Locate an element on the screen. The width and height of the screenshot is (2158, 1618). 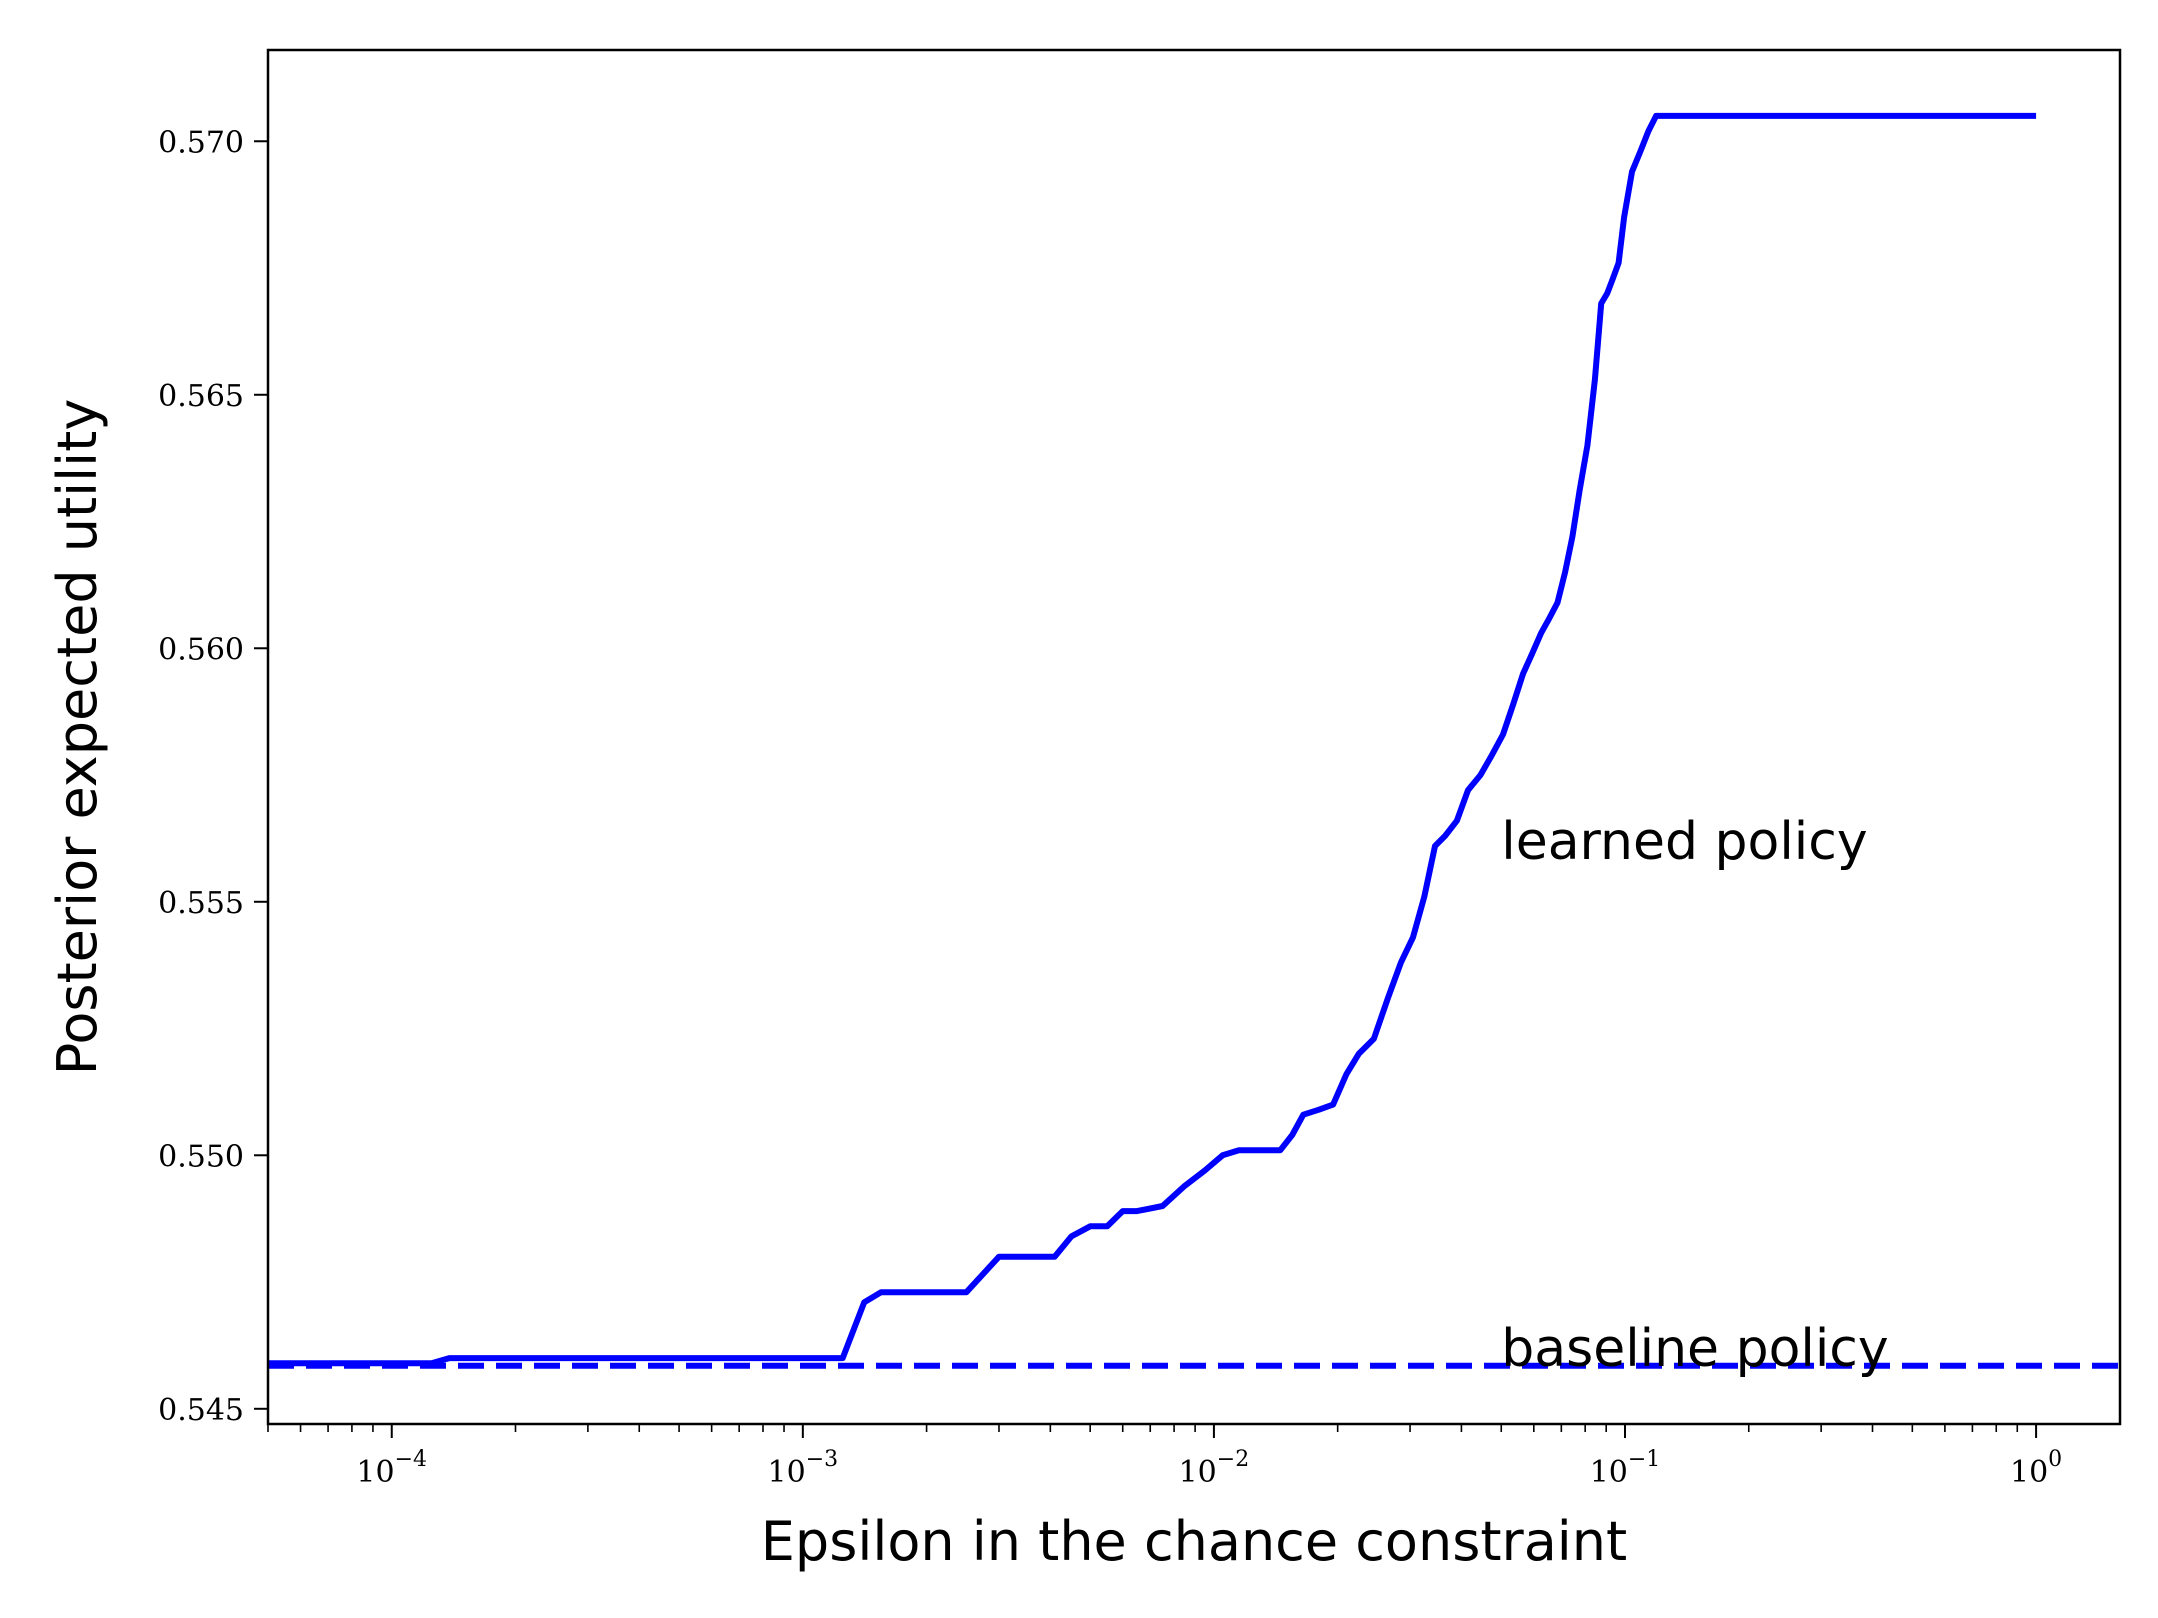
y-tick-label: 0.550 is located at coordinates (201, 1156).